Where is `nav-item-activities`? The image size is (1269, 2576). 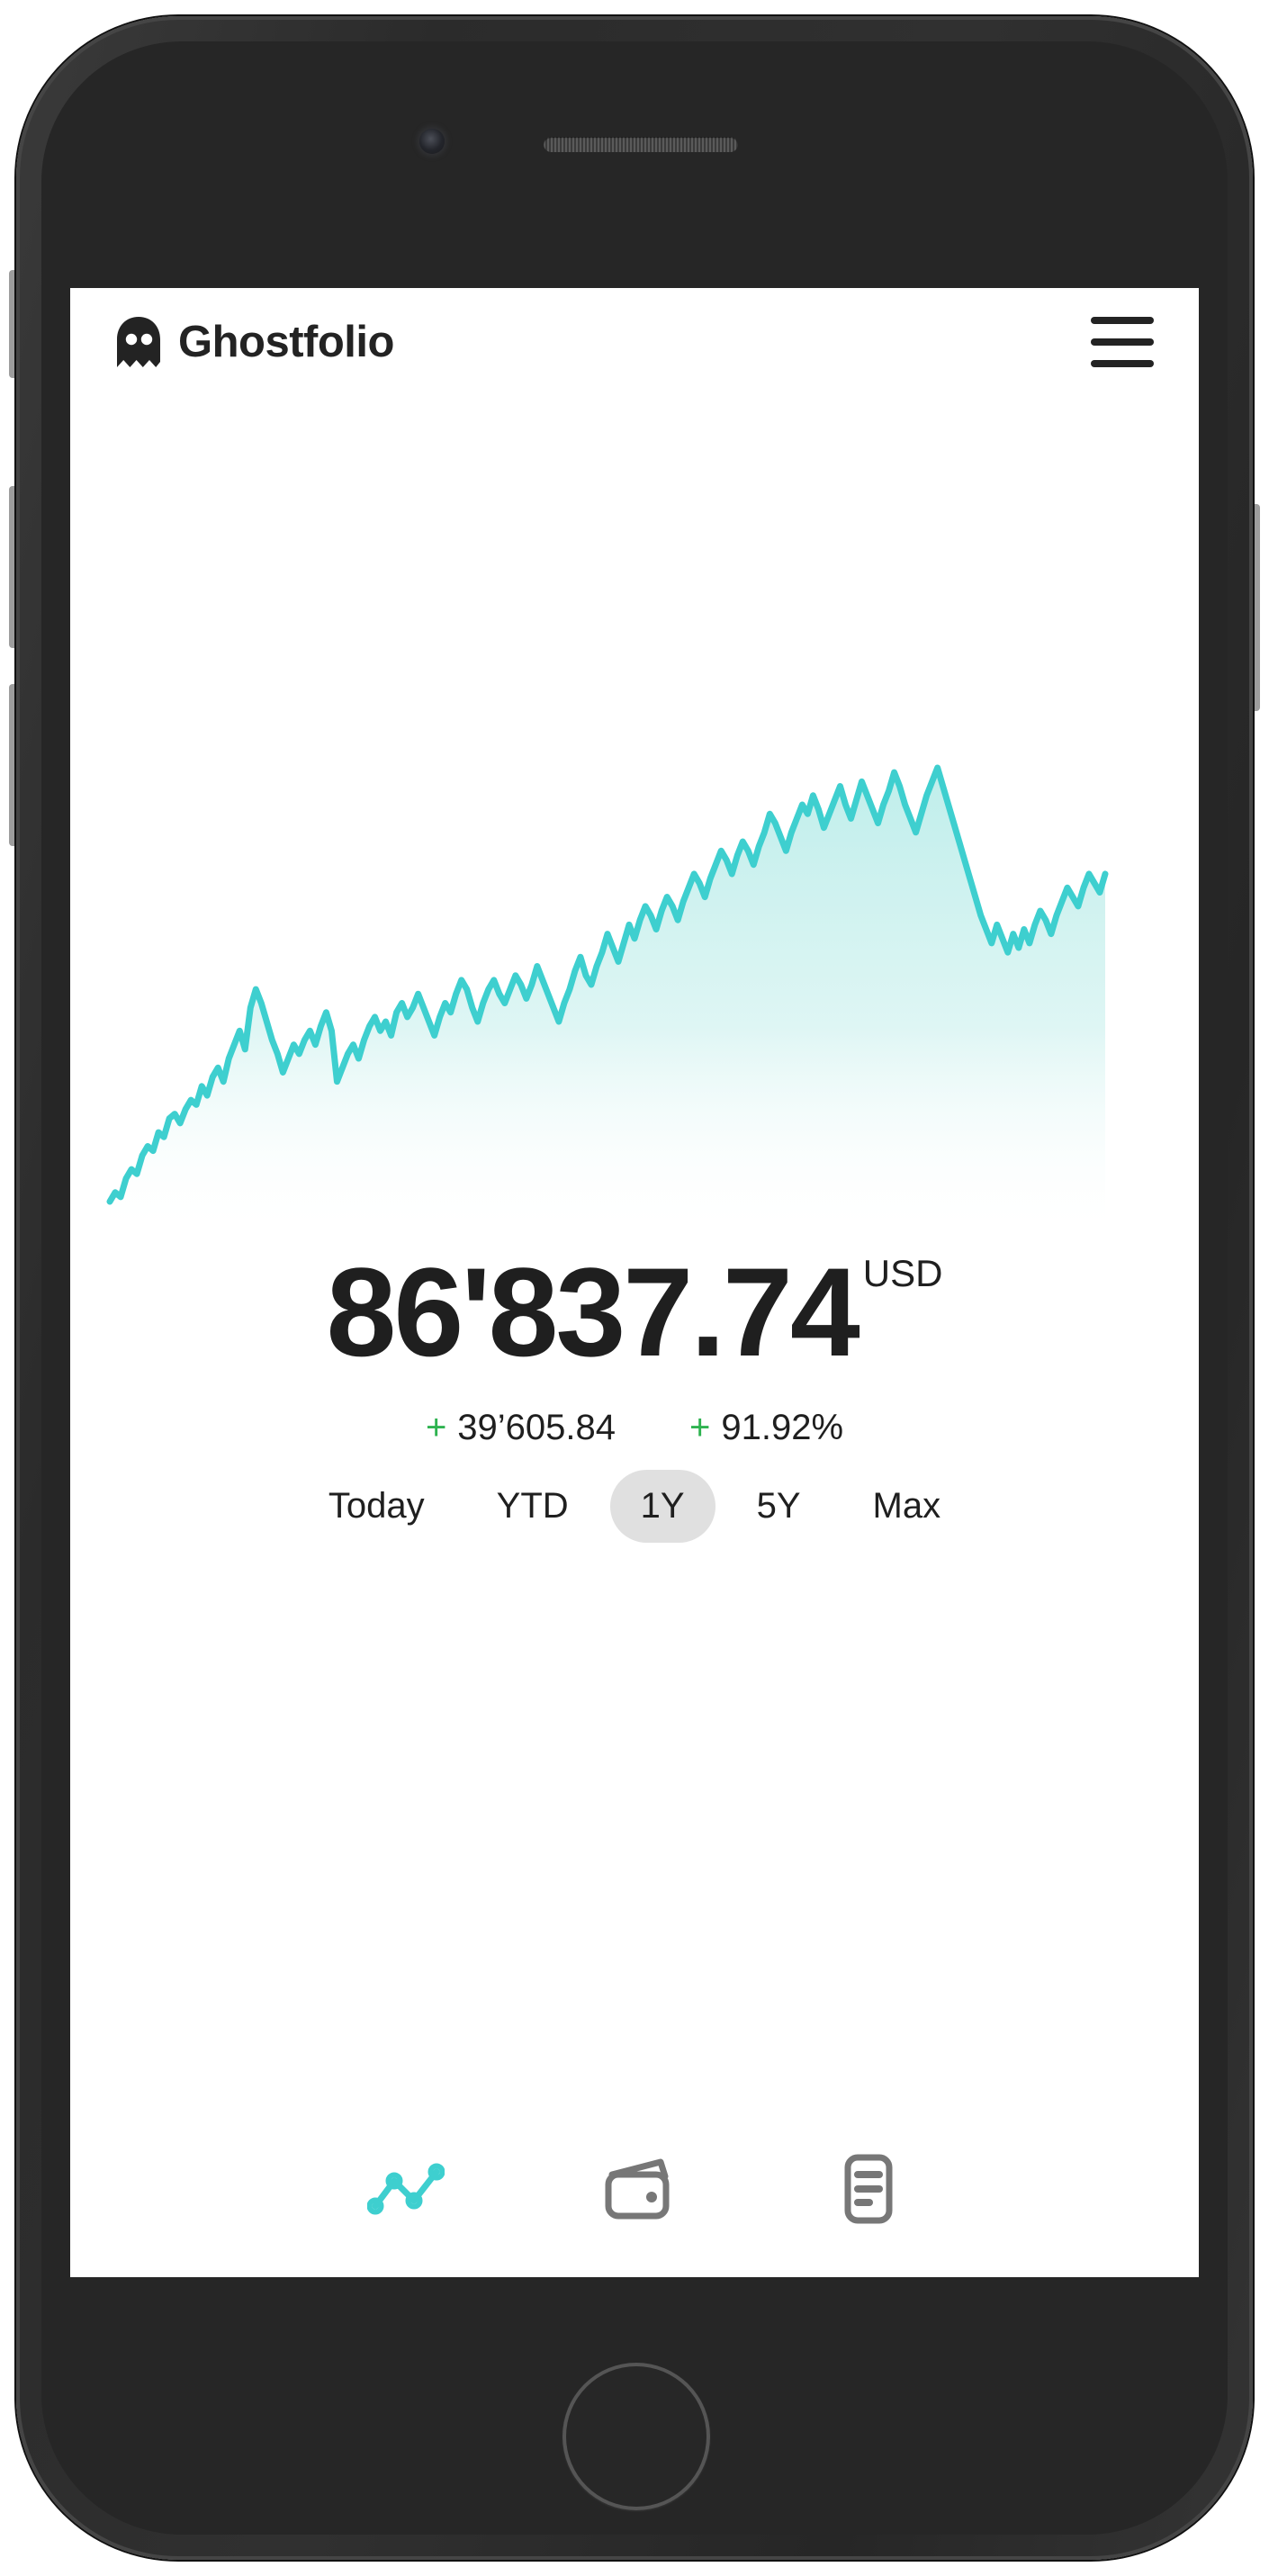
nav-item-activities is located at coordinates (868, 2189).